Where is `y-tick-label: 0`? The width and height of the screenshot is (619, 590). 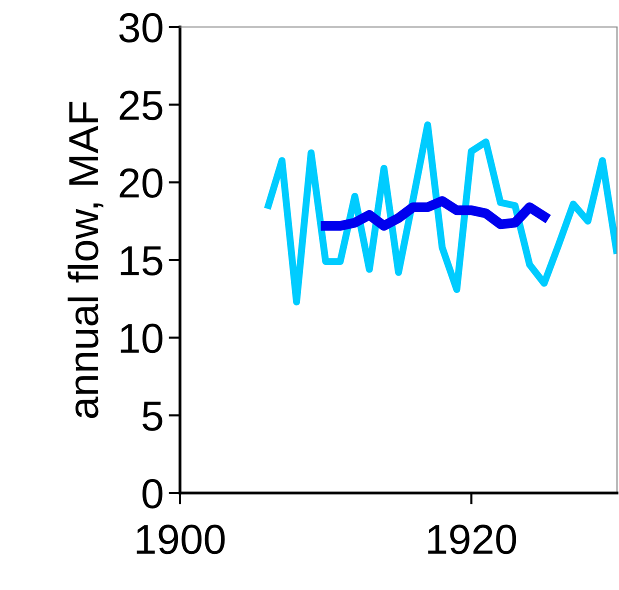
y-tick-label: 0 is located at coordinates (152, 494).